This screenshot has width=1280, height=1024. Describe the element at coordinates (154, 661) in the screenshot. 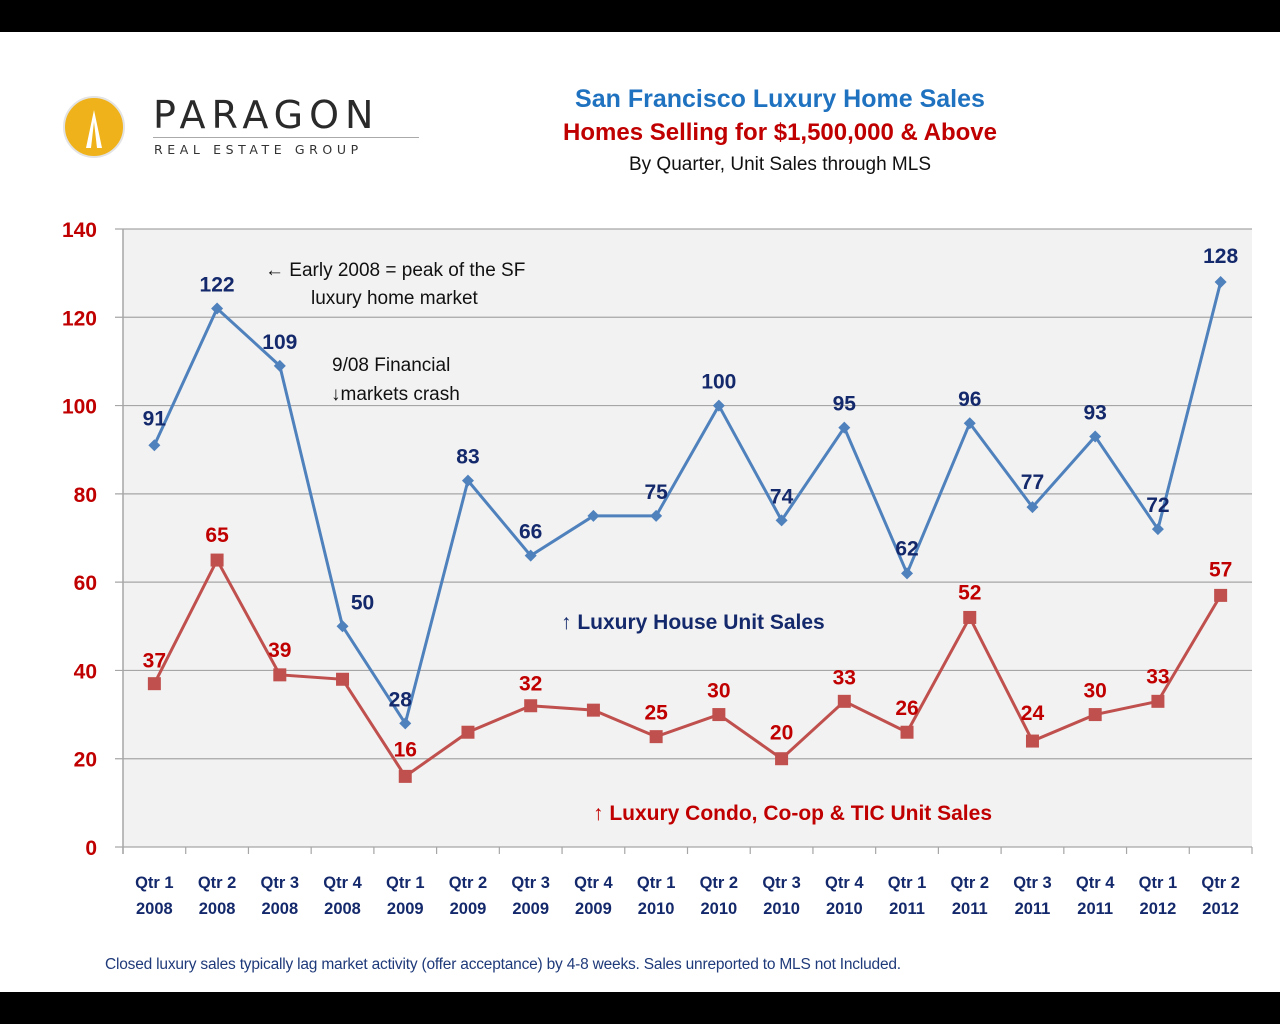

I see `condo-data-label: 37` at that location.